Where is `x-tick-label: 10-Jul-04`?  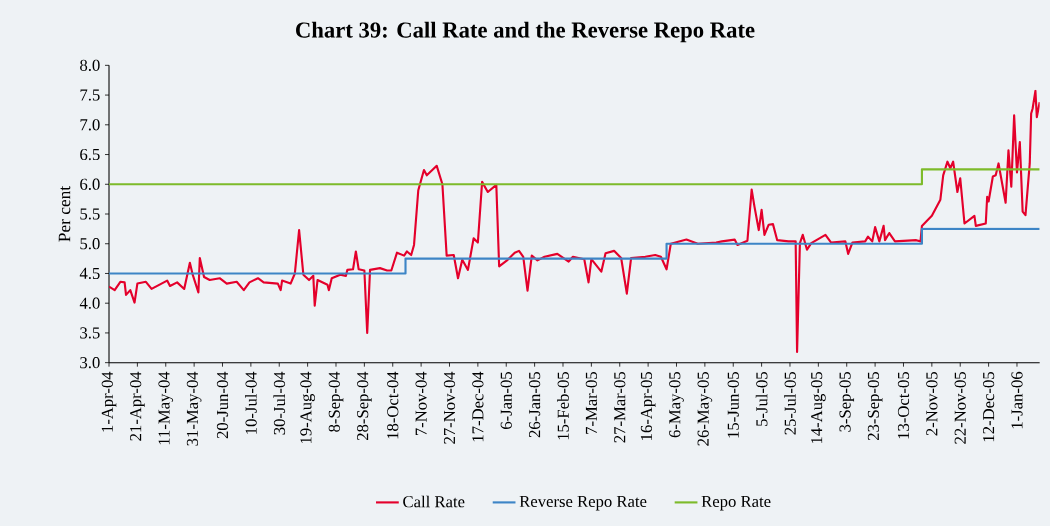
x-tick-label: 10-Jul-04 is located at coordinates (251, 402).